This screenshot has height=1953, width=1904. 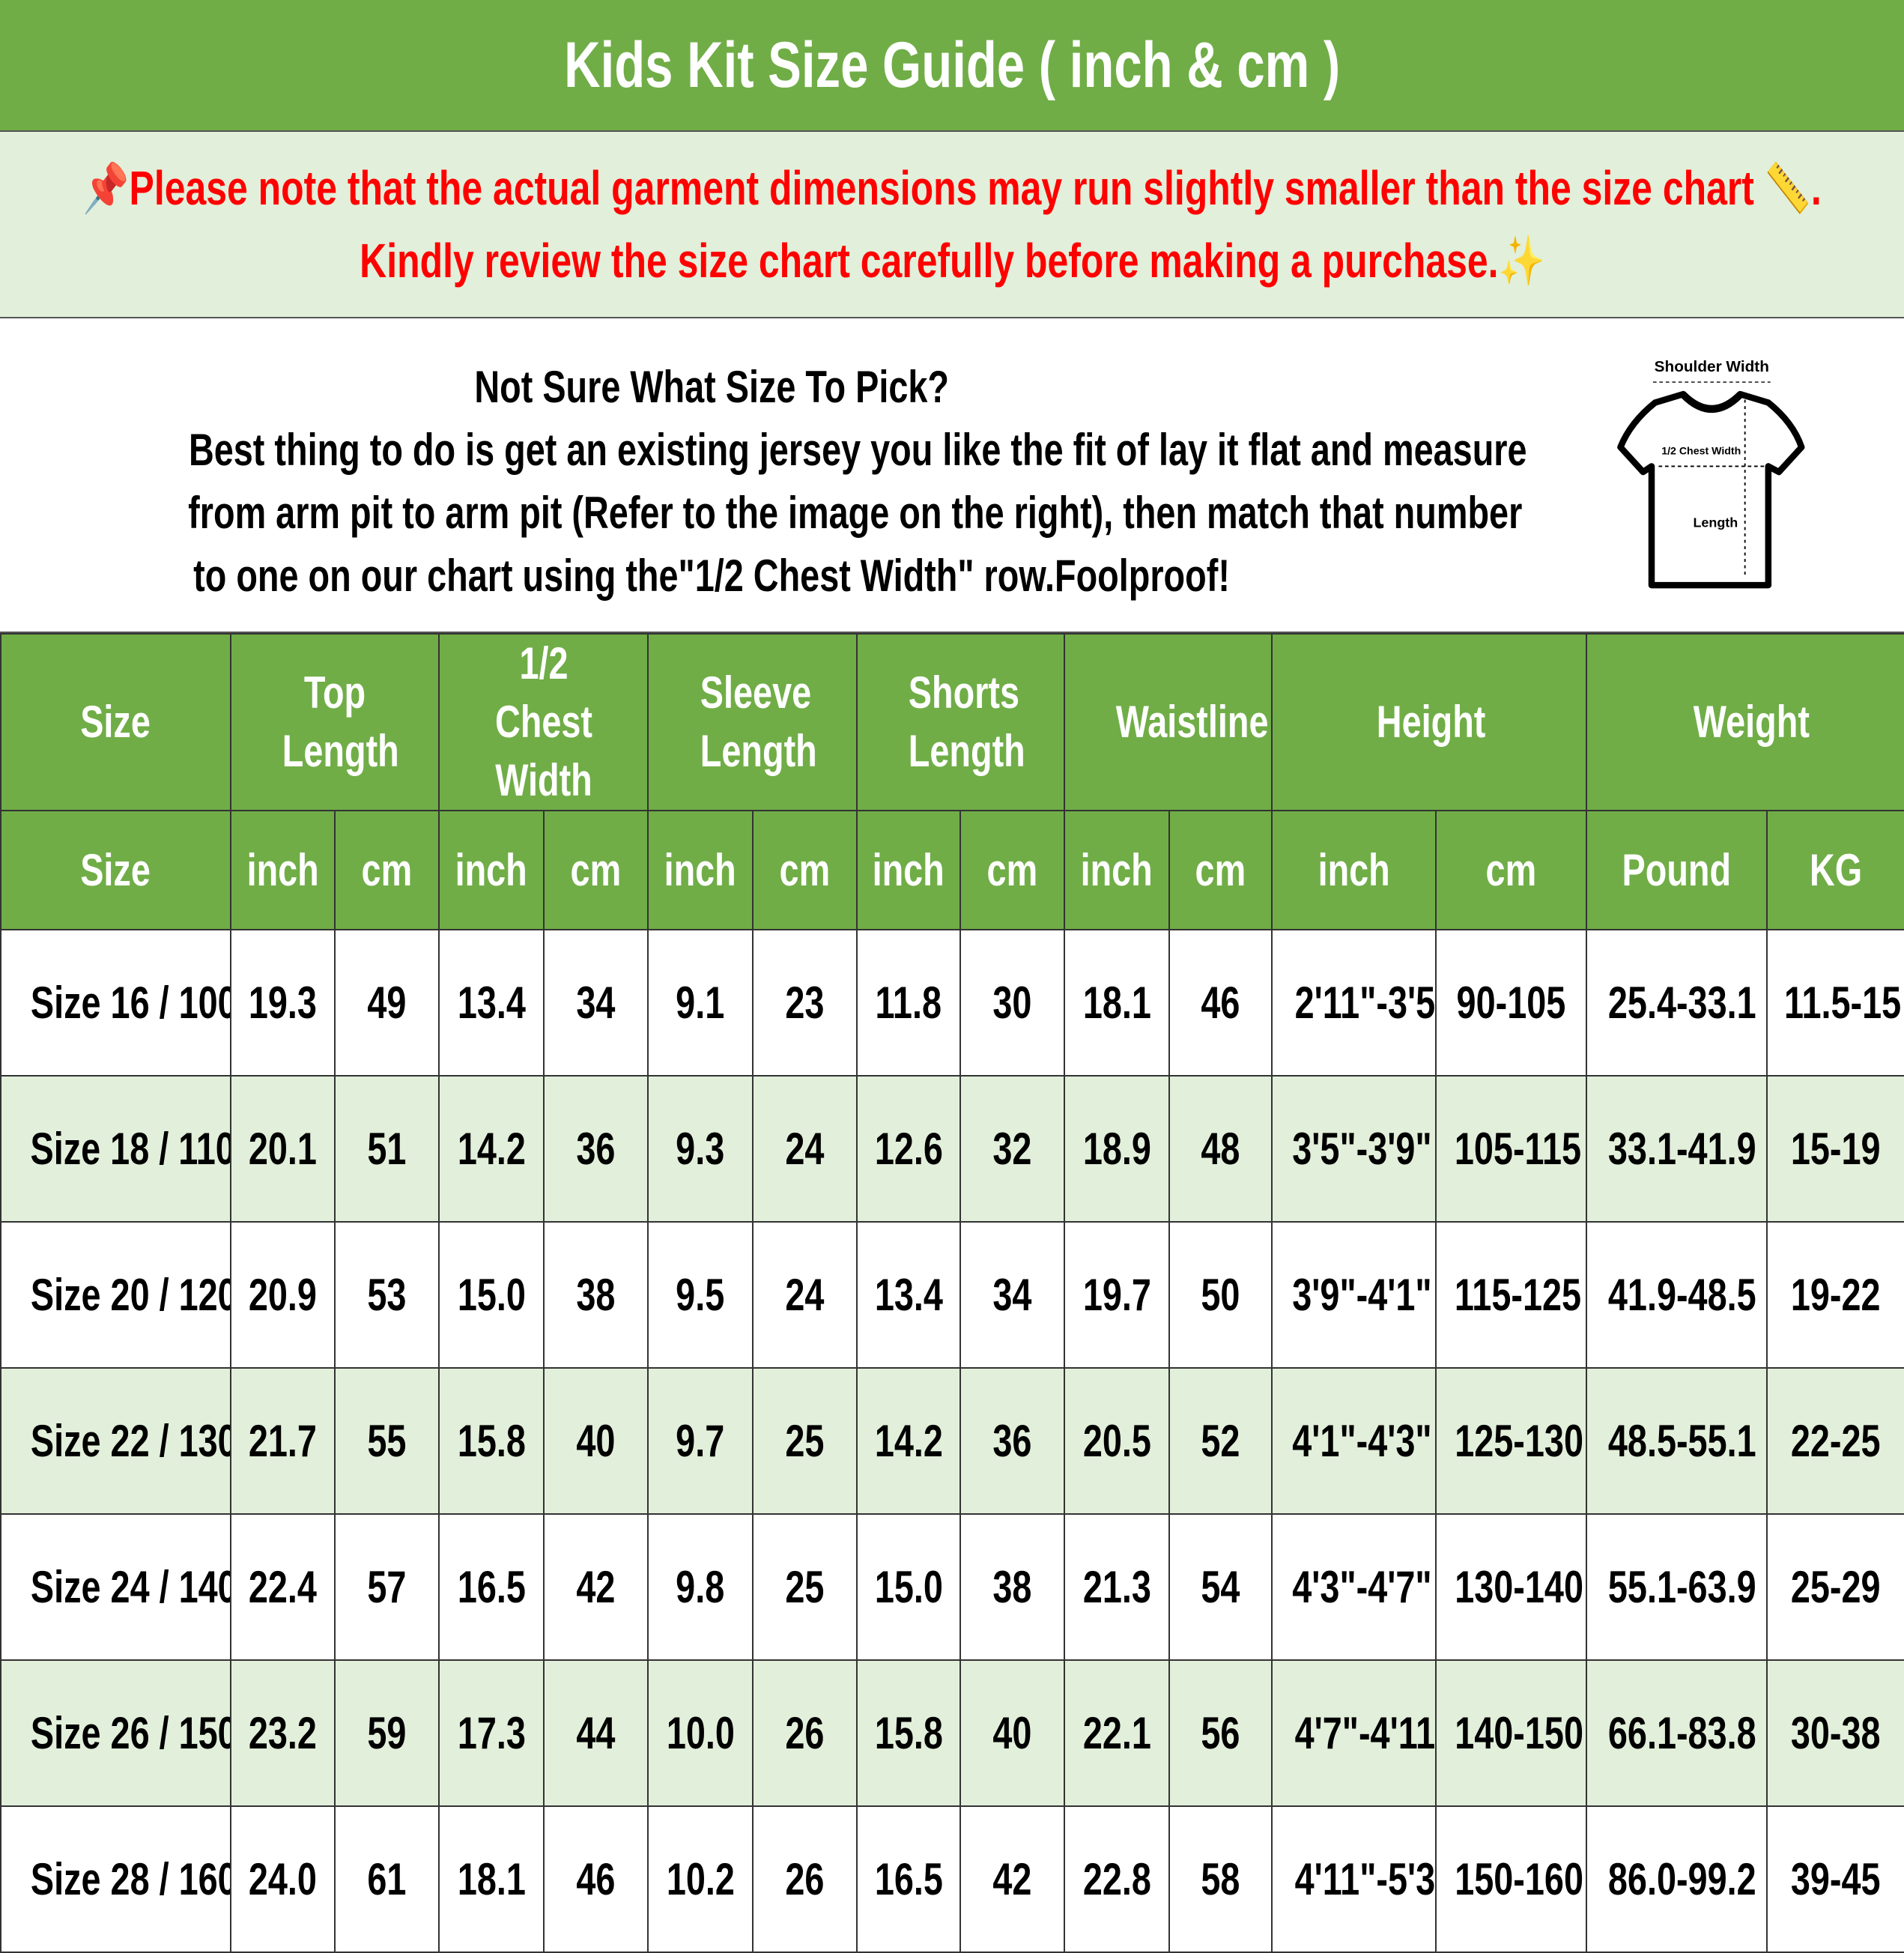 What do you see at coordinates (1677, 870) in the screenshot?
I see `unit-header: Pound` at bounding box center [1677, 870].